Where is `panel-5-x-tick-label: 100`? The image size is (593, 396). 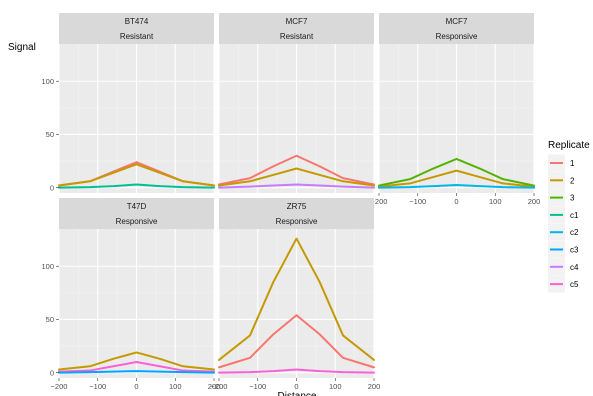 panel-5-x-tick-label: 100 is located at coordinates (335, 386).